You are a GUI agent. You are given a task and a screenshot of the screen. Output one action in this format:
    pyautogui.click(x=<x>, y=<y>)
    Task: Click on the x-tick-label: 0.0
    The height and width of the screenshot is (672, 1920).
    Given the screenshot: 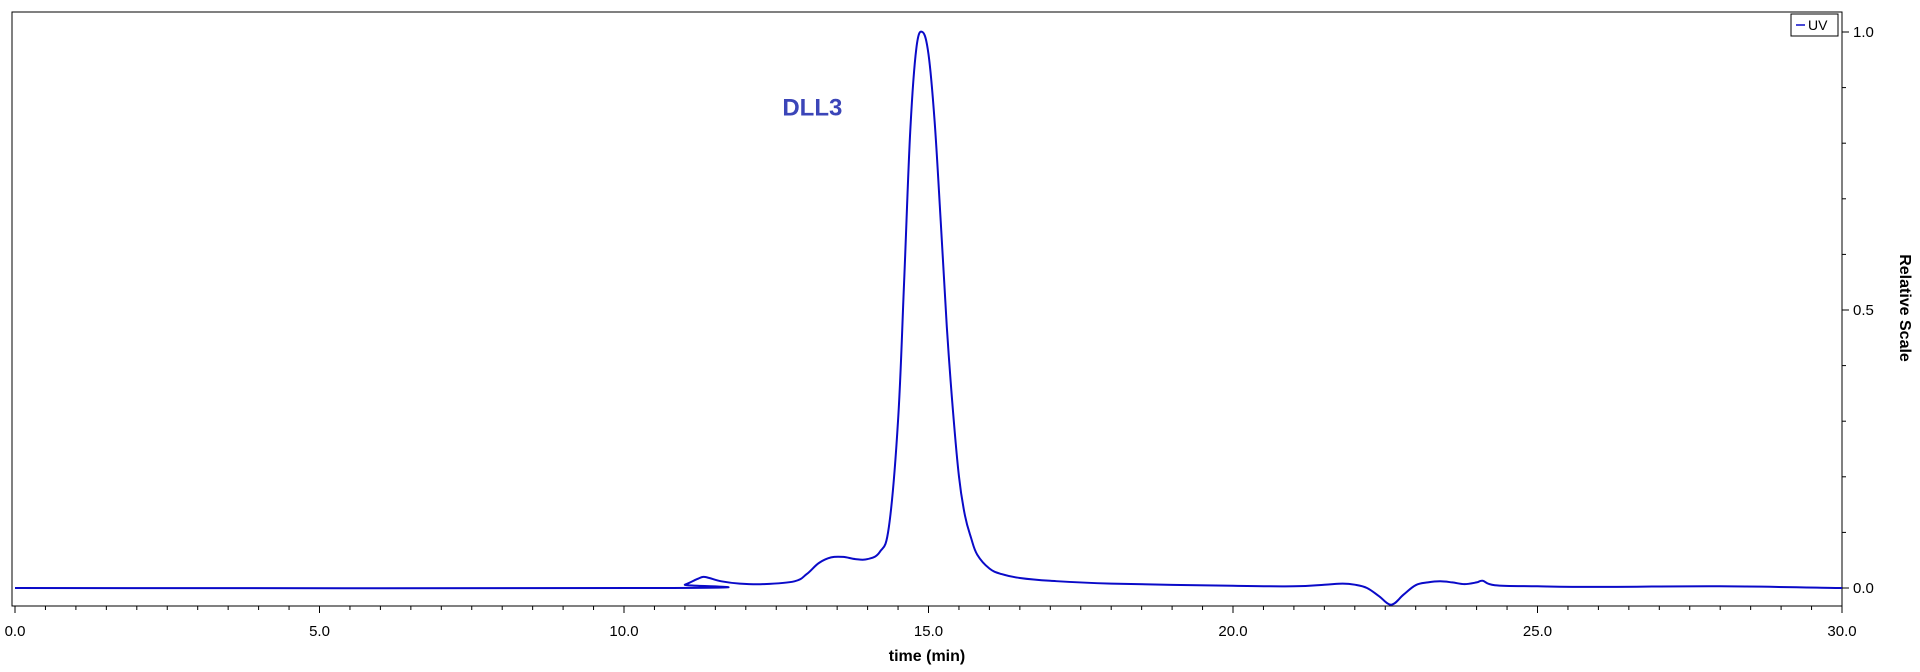 What is the action you would take?
    pyautogui.click(x=15, y=631)
    